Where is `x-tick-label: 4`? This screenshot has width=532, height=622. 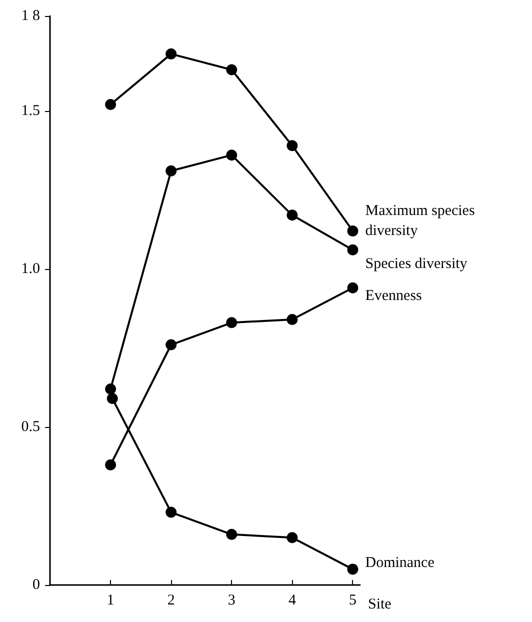 x-tick-label: 4 is located at coordinates (292, 600).